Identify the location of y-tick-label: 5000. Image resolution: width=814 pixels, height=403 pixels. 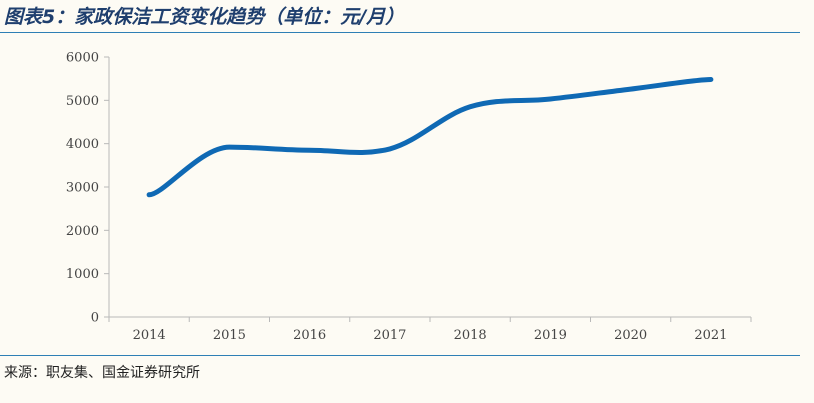
(82, 101).